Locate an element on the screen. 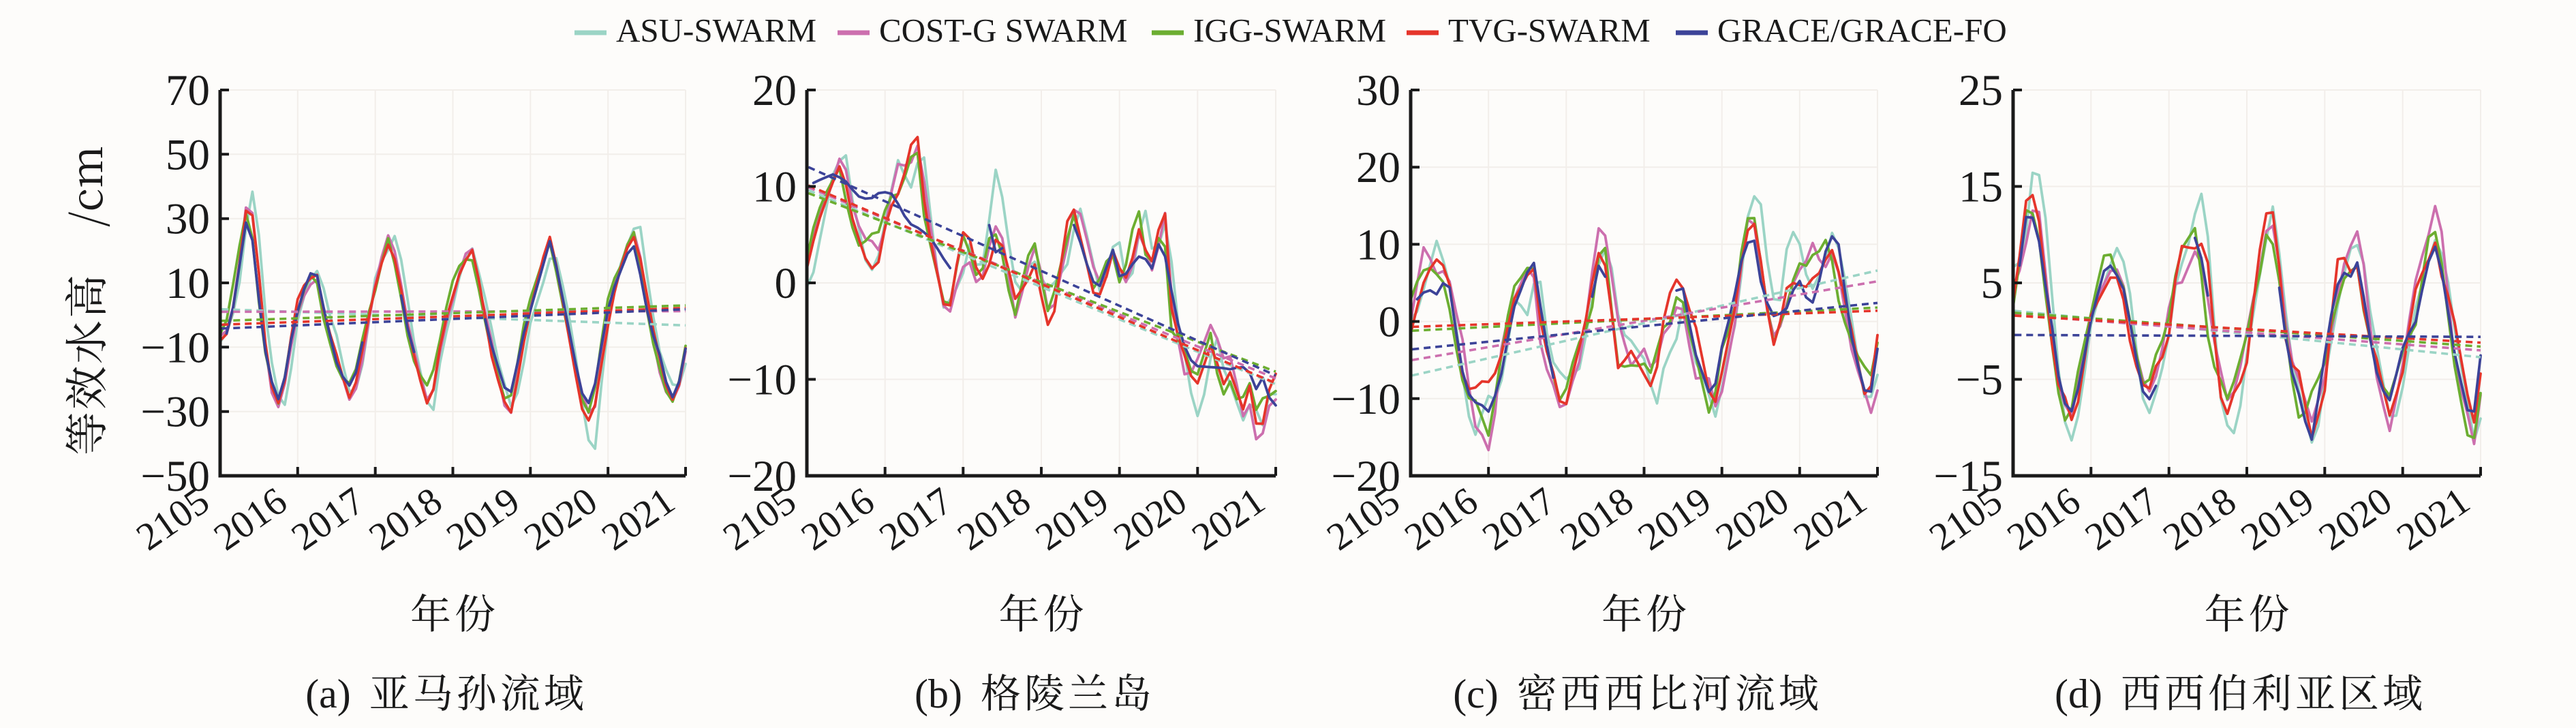 This screenshot has width=2576, height=728. svg-text: (b) is located at coordinates (938, 693).